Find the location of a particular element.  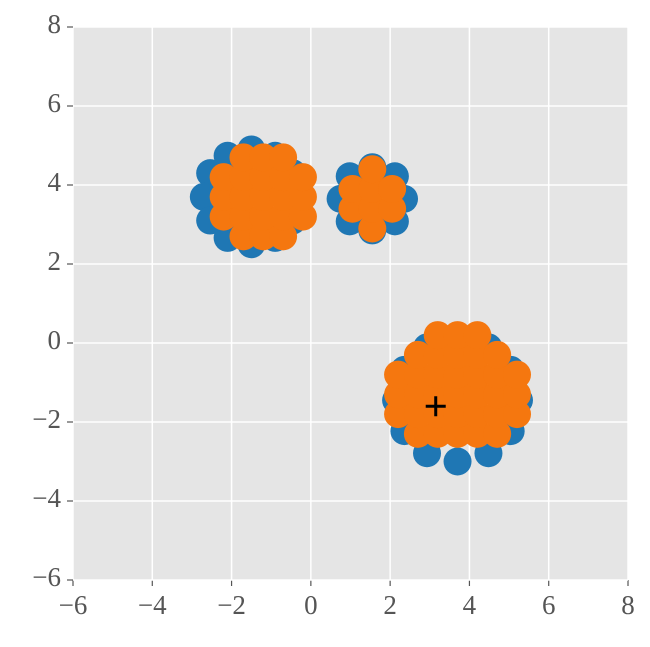

x-tick-label: 2 is located at coordinates (390, 605).